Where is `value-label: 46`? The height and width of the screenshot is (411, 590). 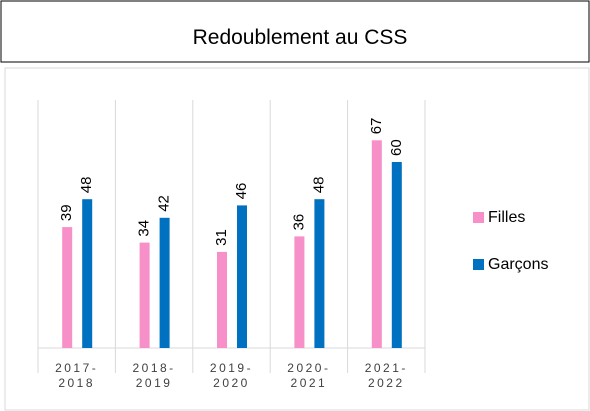
value-label: 46 is located at coordinates (241, 191).